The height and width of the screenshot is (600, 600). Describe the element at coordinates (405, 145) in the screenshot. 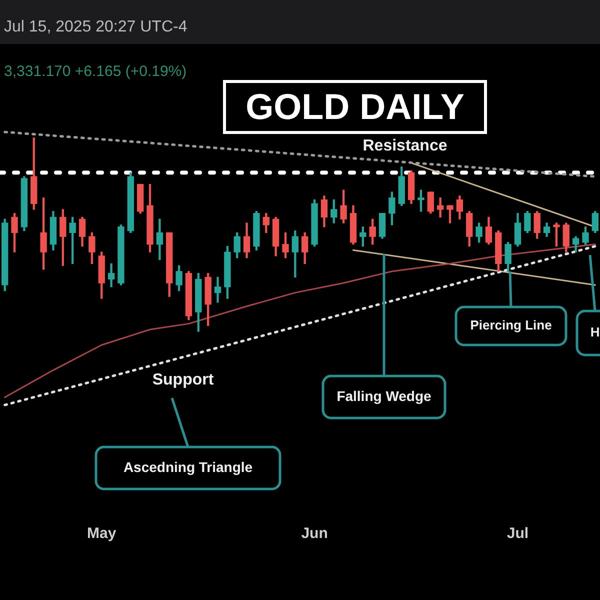

I see `annotation: Resistance` at that location.